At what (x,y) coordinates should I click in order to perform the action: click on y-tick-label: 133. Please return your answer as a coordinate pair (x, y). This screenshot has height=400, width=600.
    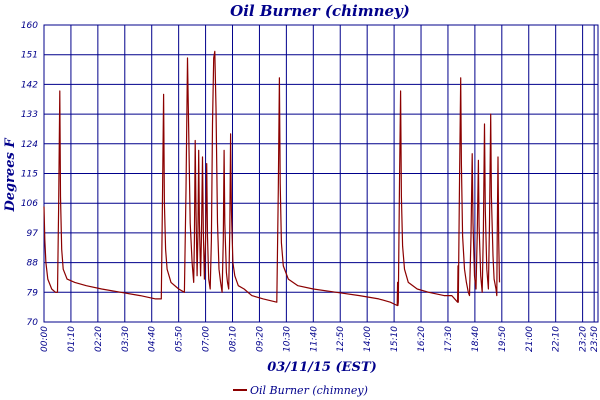
    Looking at the image, I should click on (29, 115).